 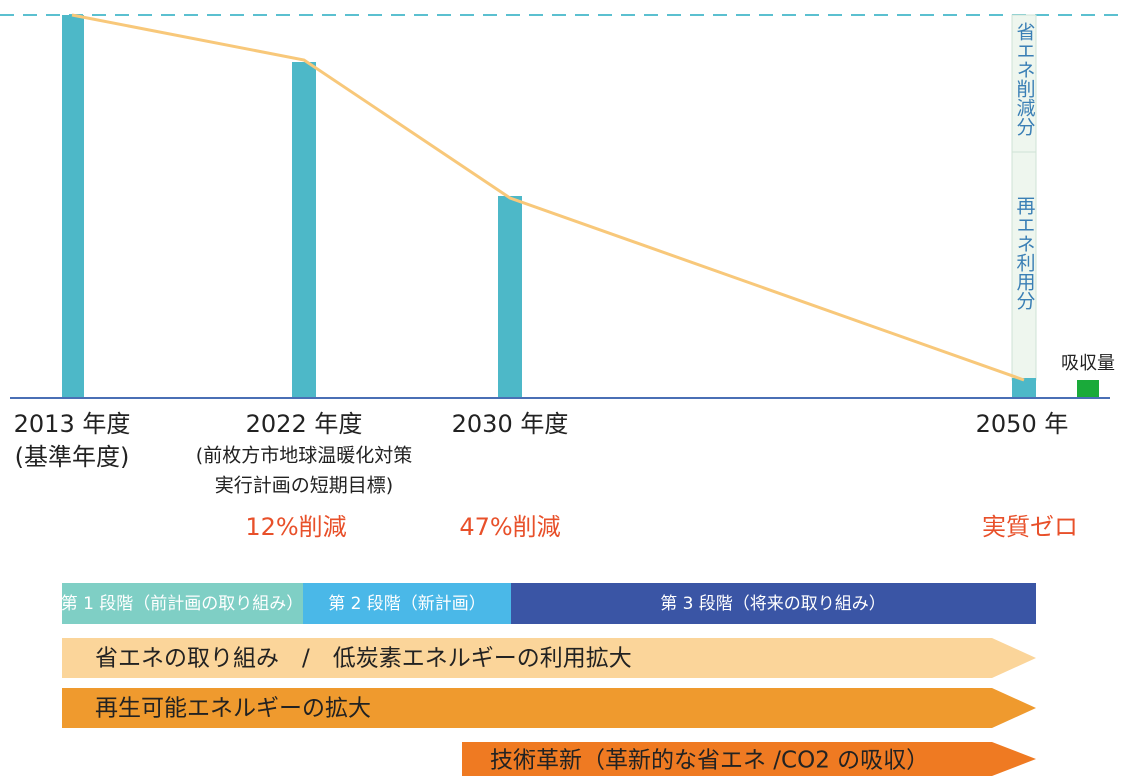 I want to click on phase-label: 第 1 段階（前計画の取り組み）, so click(x=182, y=604).